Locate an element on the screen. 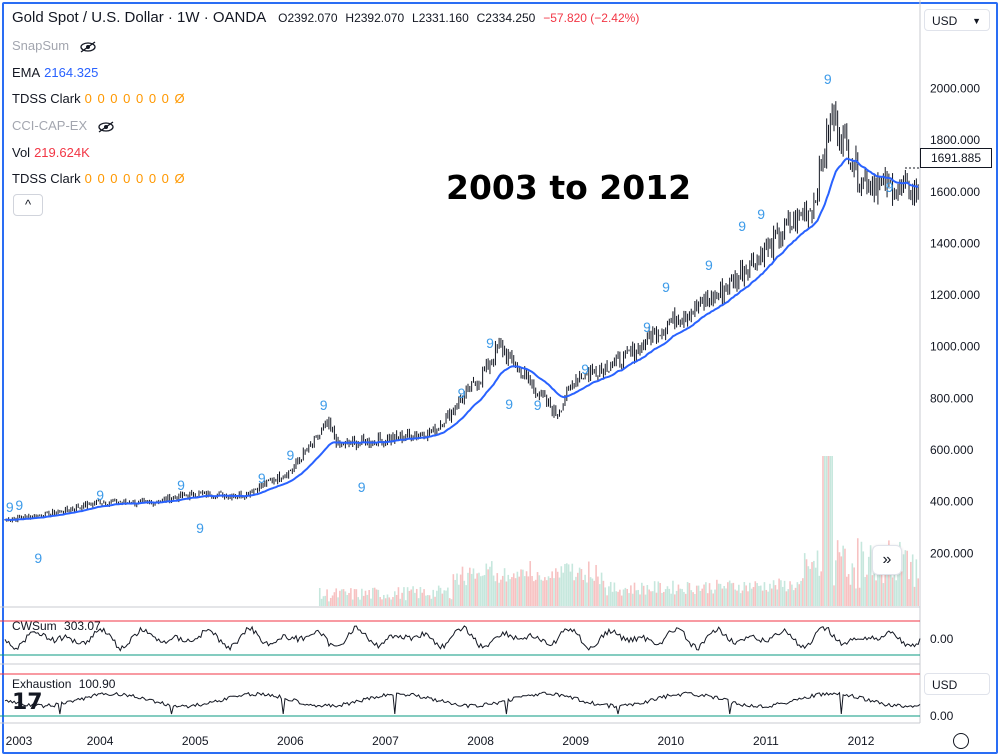 This screenshot has height=756, width=1000. indicator-vol: Vol 219.624K is located at coordinates (51, 152).